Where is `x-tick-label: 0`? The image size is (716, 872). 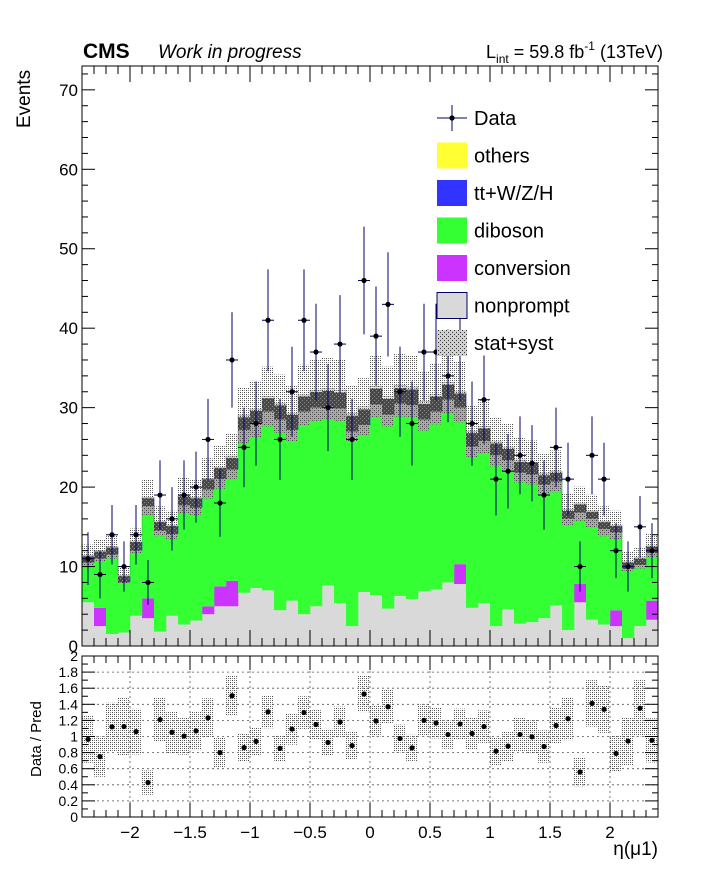
x-tick-label: 0 is located at coordinates (369, 832).